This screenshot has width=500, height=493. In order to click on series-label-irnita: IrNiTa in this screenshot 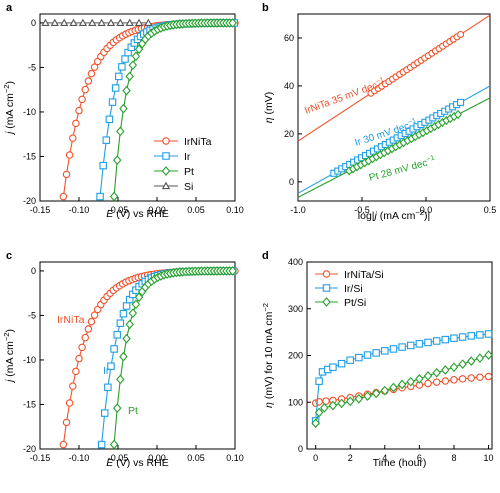, I will do `click(71, 320)`.